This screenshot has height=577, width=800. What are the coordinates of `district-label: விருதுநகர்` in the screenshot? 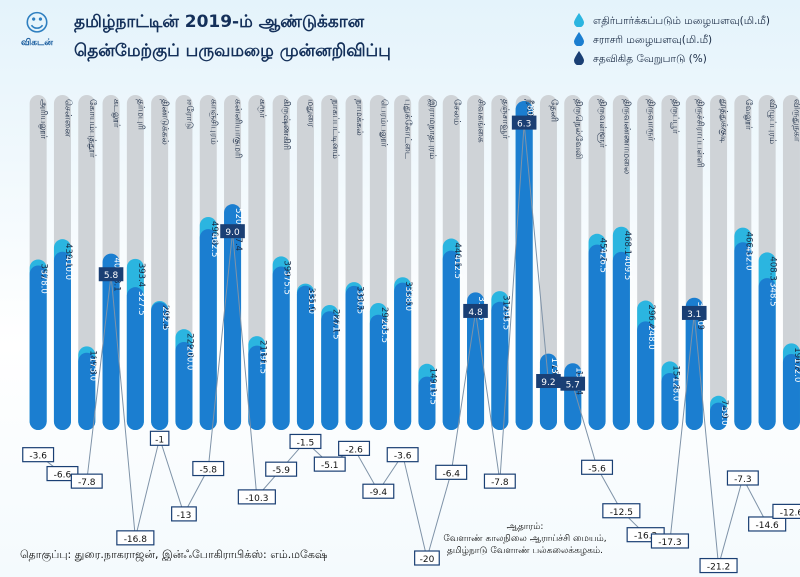 It's located at (795, 120).